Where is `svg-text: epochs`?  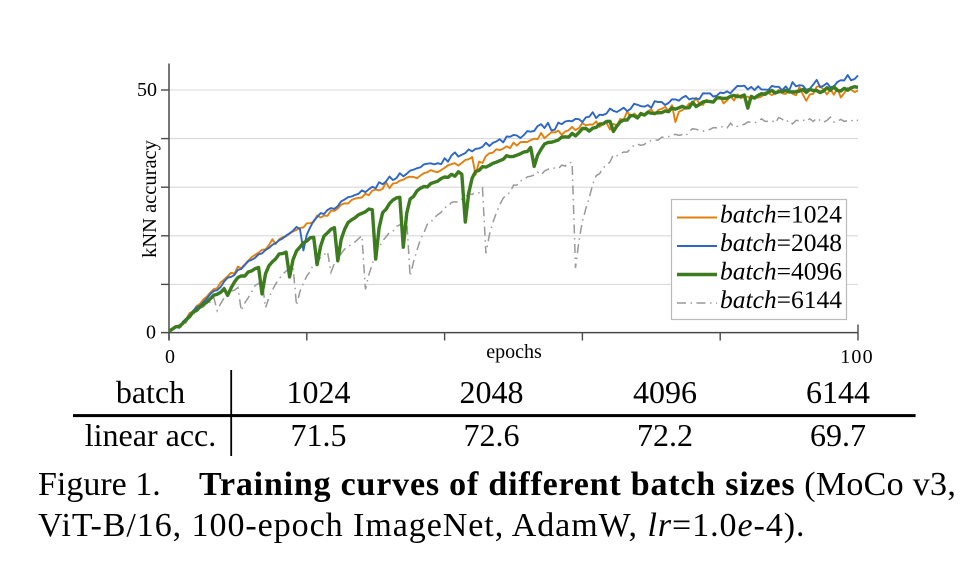 svg-text: epochs is located at coordinates (514, 352).